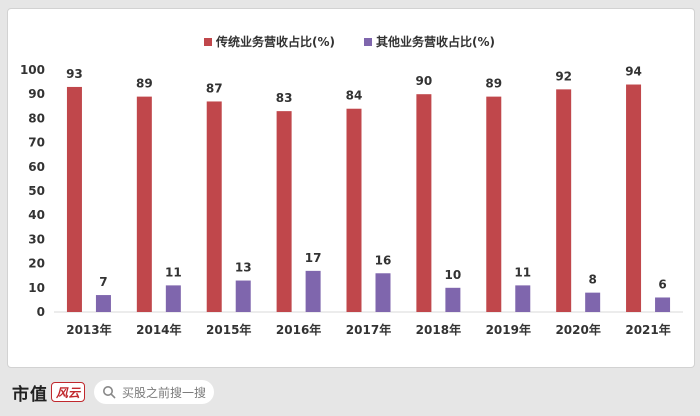 This screenshot has width=700, height=416. I want to click on y-tick-label: 20, so click(36, 264).